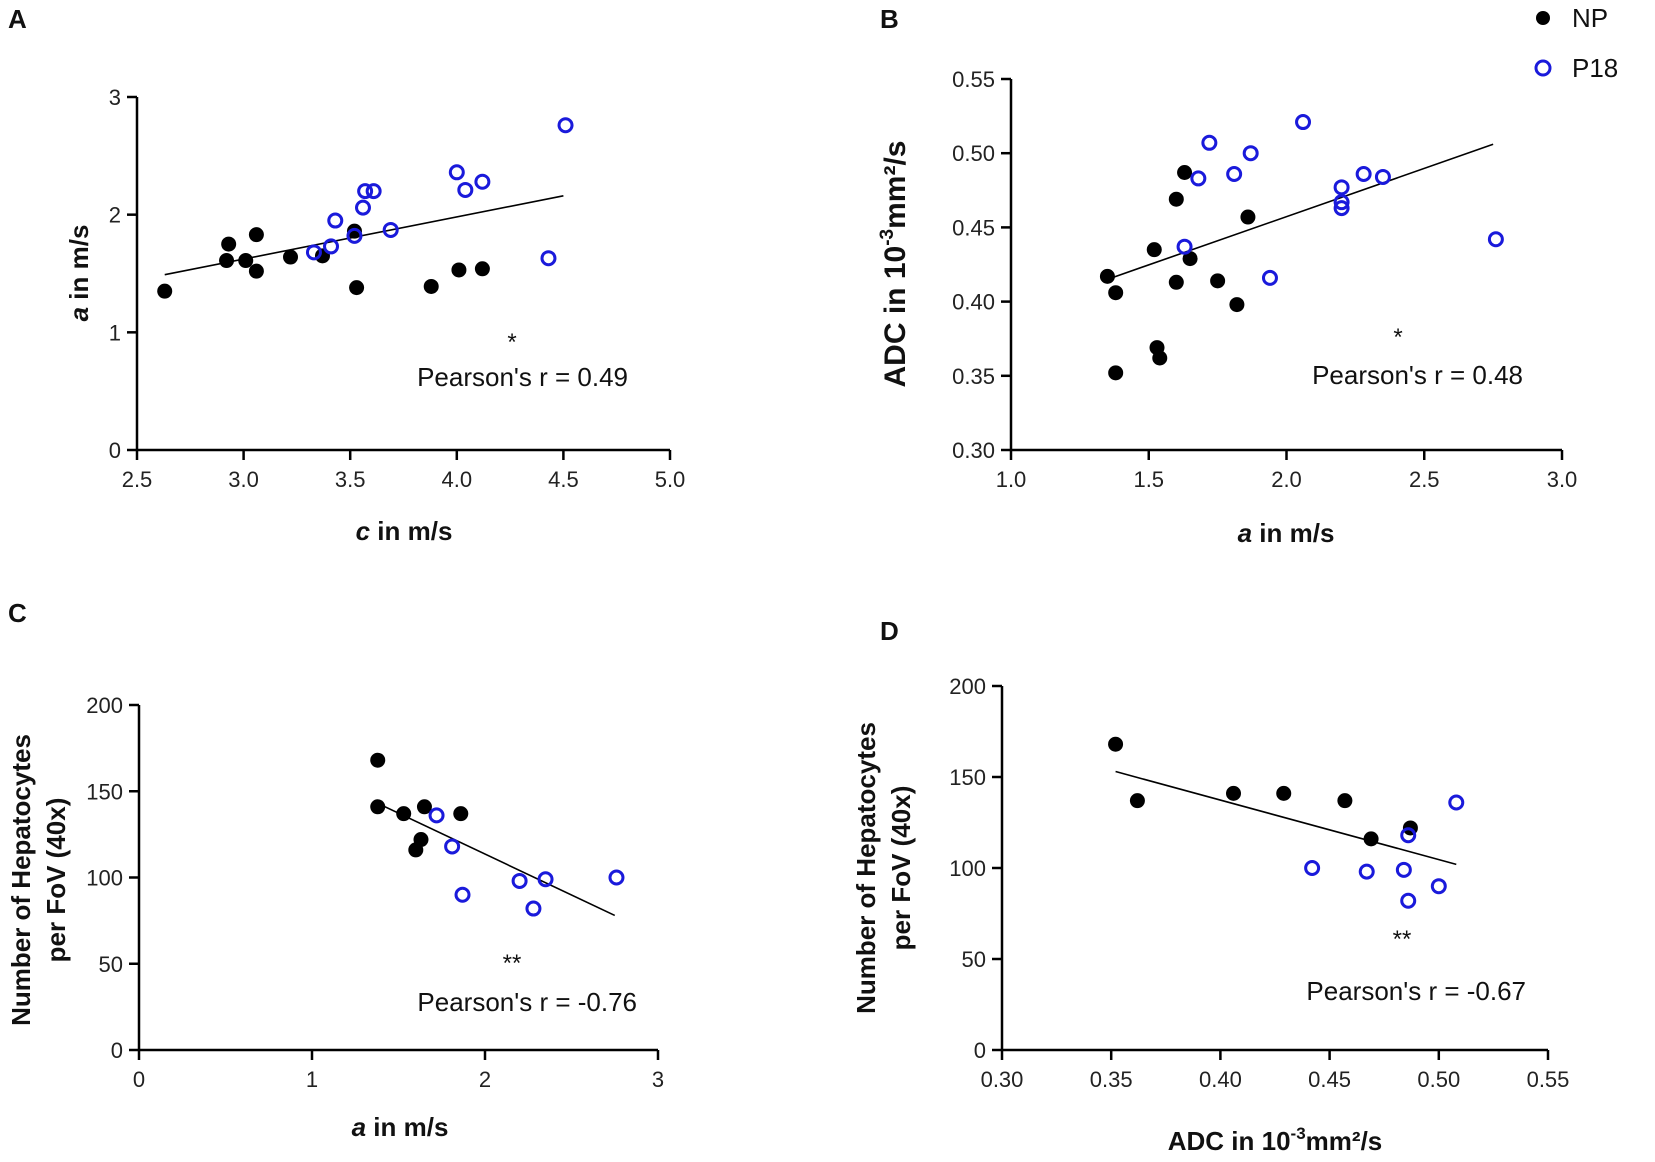 Image resolution: width=1655 pixels, height=1162 pixels. What do you see at coordinates (1329, 1079) in the screenshot?
I see `x-tick-label: 0.45` at bounding box center [1329, 1079].